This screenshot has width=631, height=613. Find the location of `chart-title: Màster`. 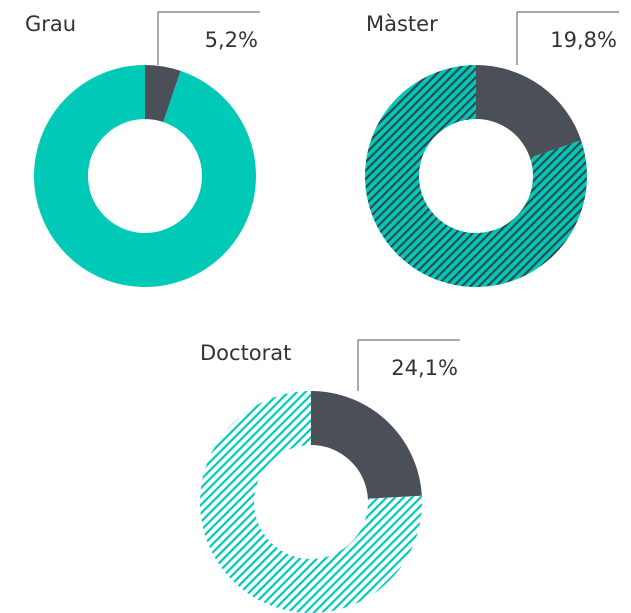

chart-title: Màster is located at coordinates (402, 24).